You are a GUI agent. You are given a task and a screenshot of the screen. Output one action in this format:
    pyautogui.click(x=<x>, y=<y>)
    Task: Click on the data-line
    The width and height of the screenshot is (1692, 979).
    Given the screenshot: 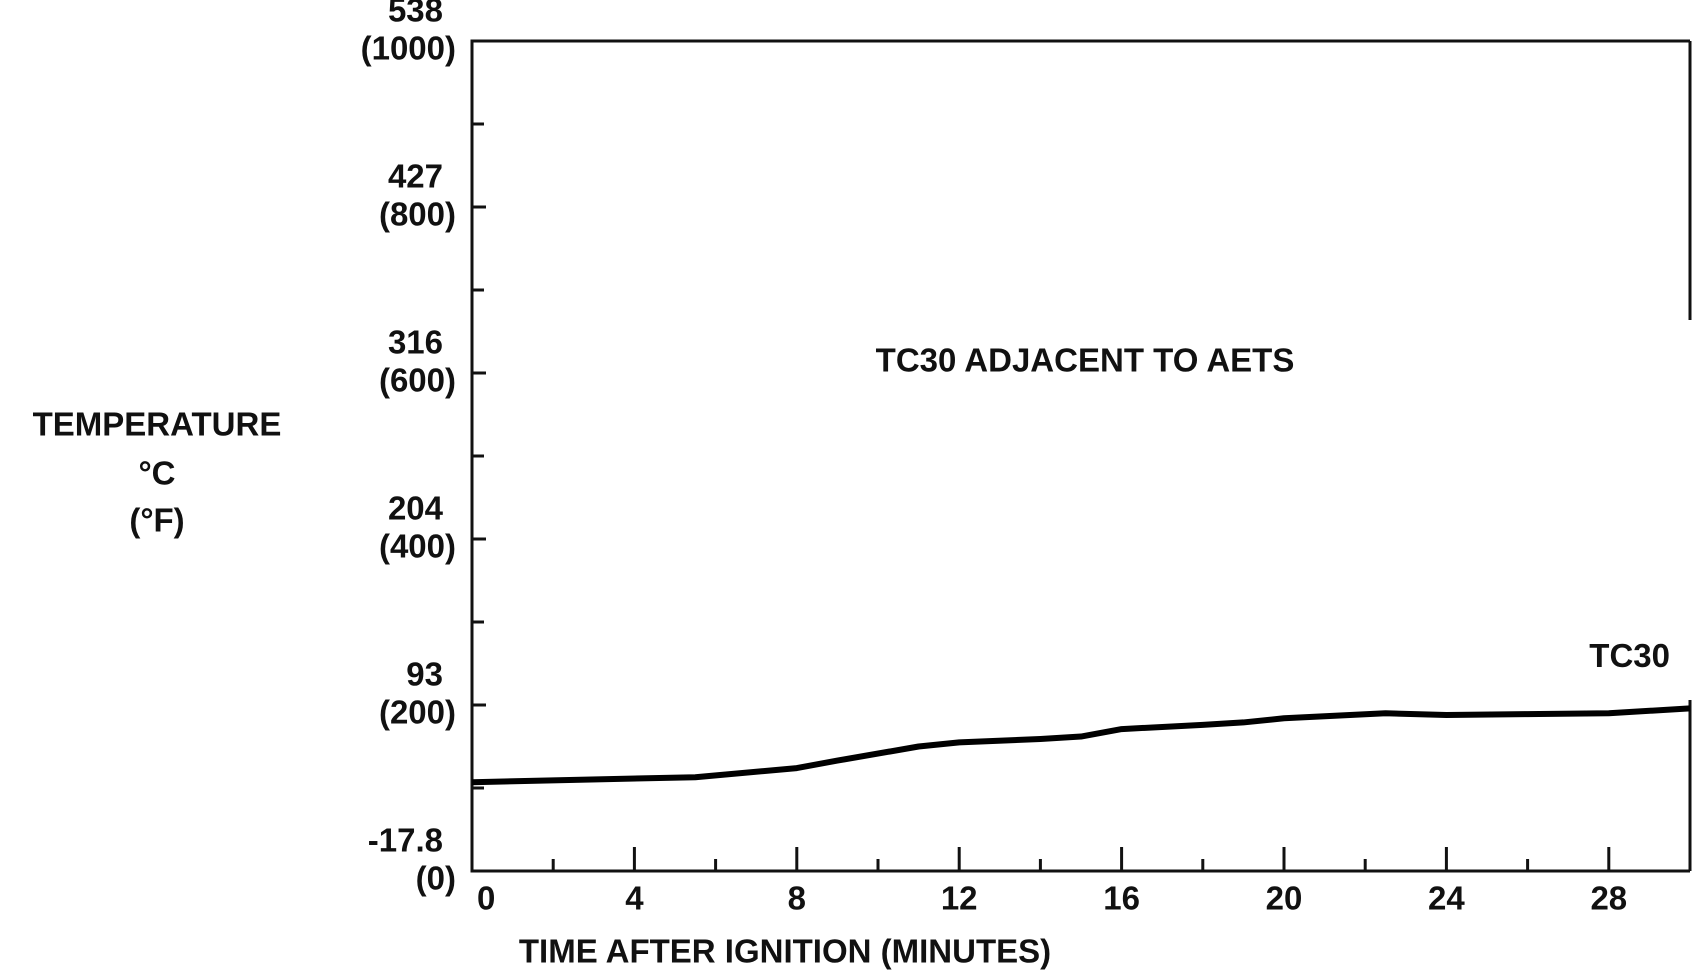 What is the action you would take?
    pyautogui.click(x=1081, y=745)
    